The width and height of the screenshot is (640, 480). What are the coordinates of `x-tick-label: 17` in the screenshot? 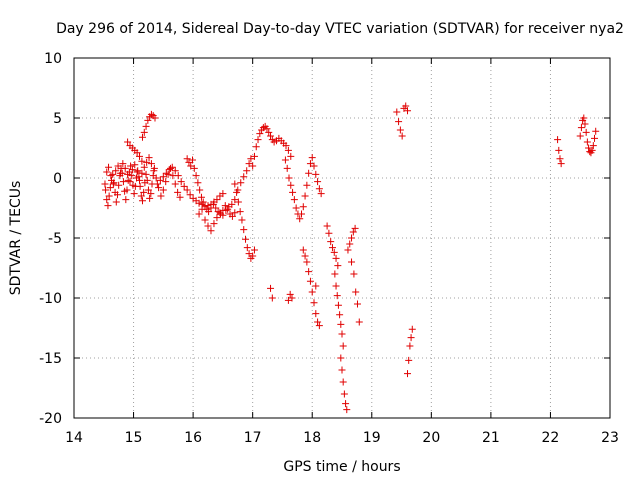 It's located at (253, 438).